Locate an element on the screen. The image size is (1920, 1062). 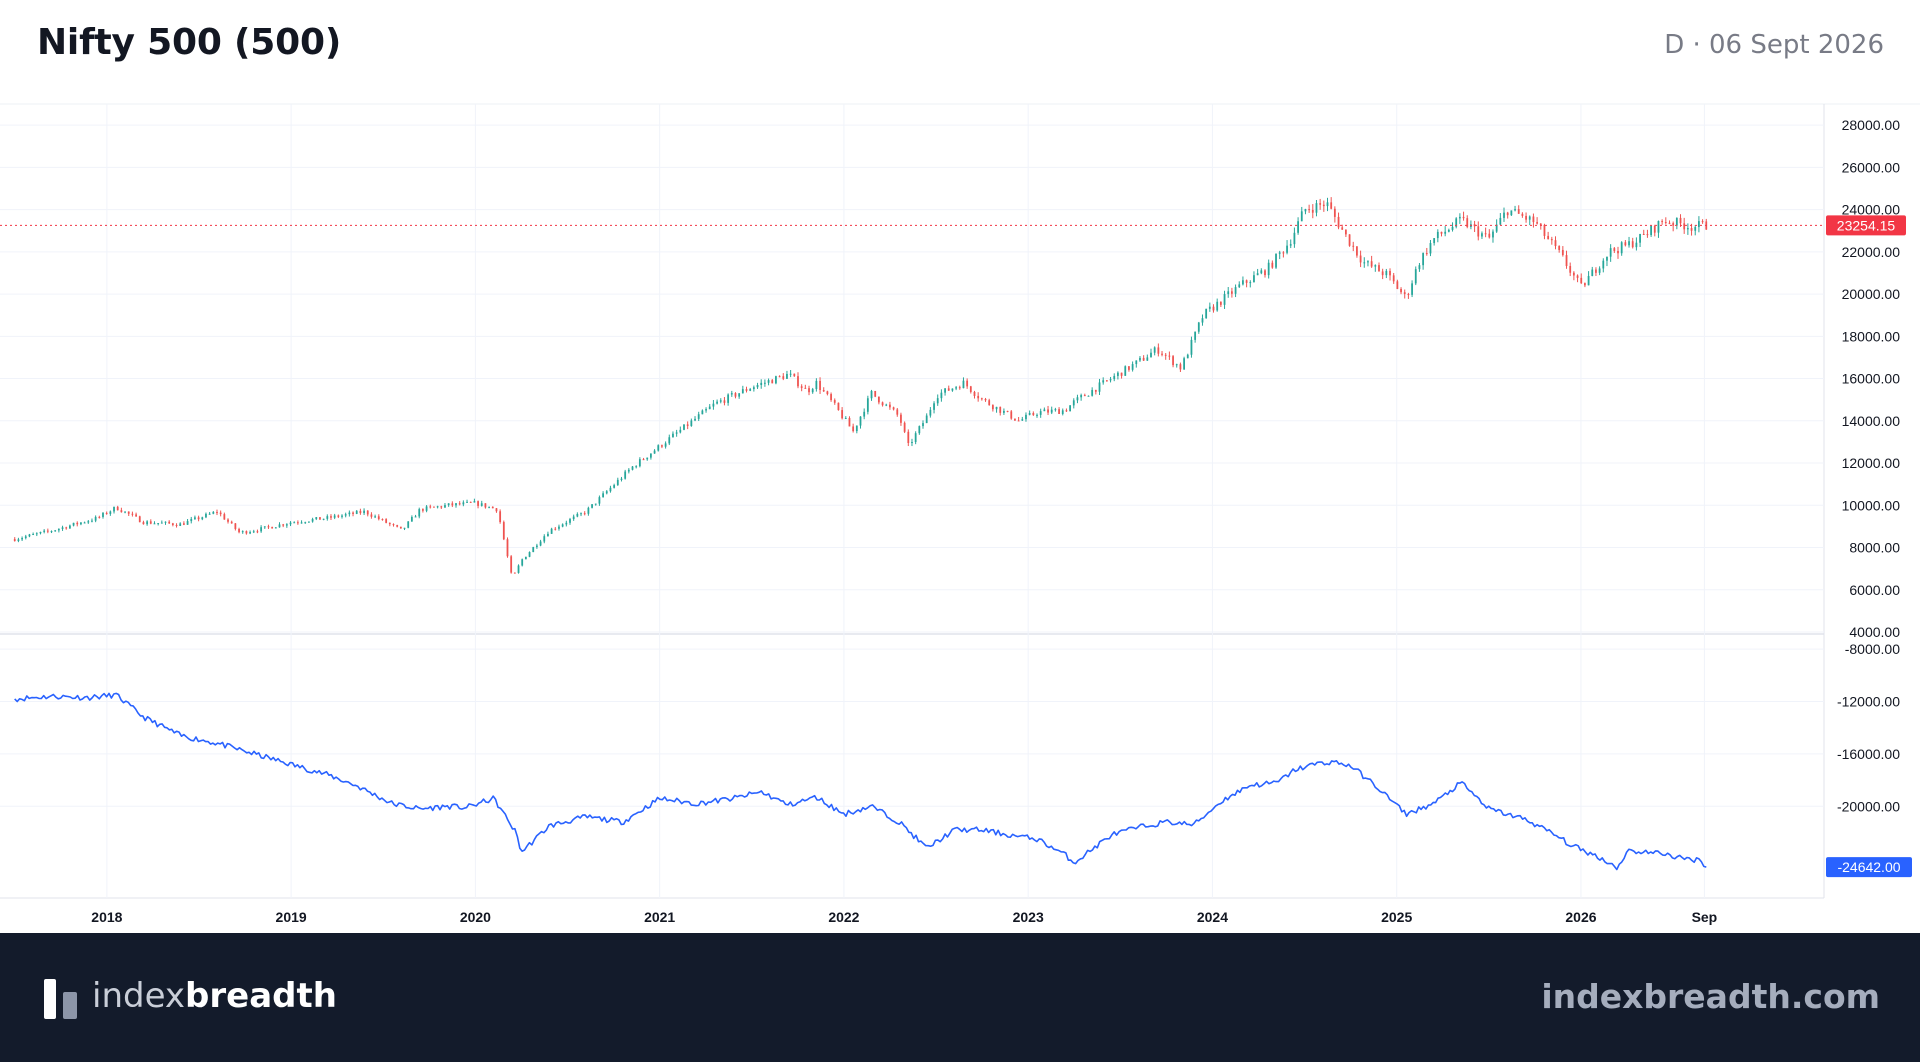
x-tick-label: 2022 is located at coordinates (843, 917).